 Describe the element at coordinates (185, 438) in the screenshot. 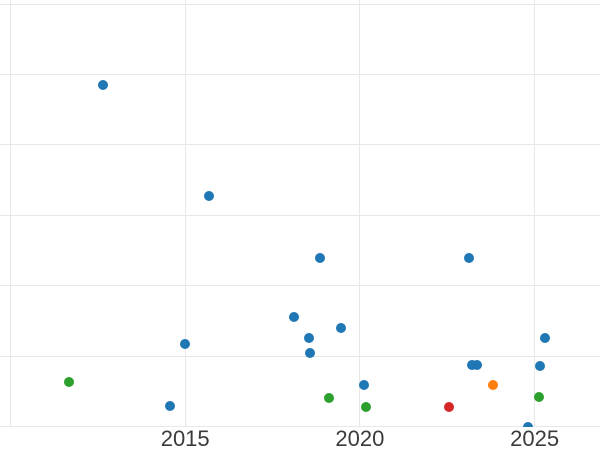

I see `x-tick-label-2015: 2015` at that location.